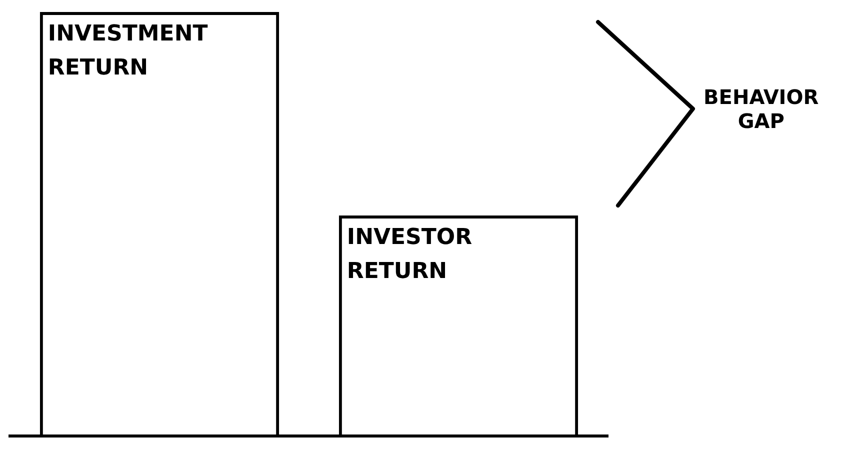 The height and width of the screenshot is (454, 848). Describe the element at coordinates (761, 108) in the screenshot. I see `text: BEHAVIOR GAP` at that location.